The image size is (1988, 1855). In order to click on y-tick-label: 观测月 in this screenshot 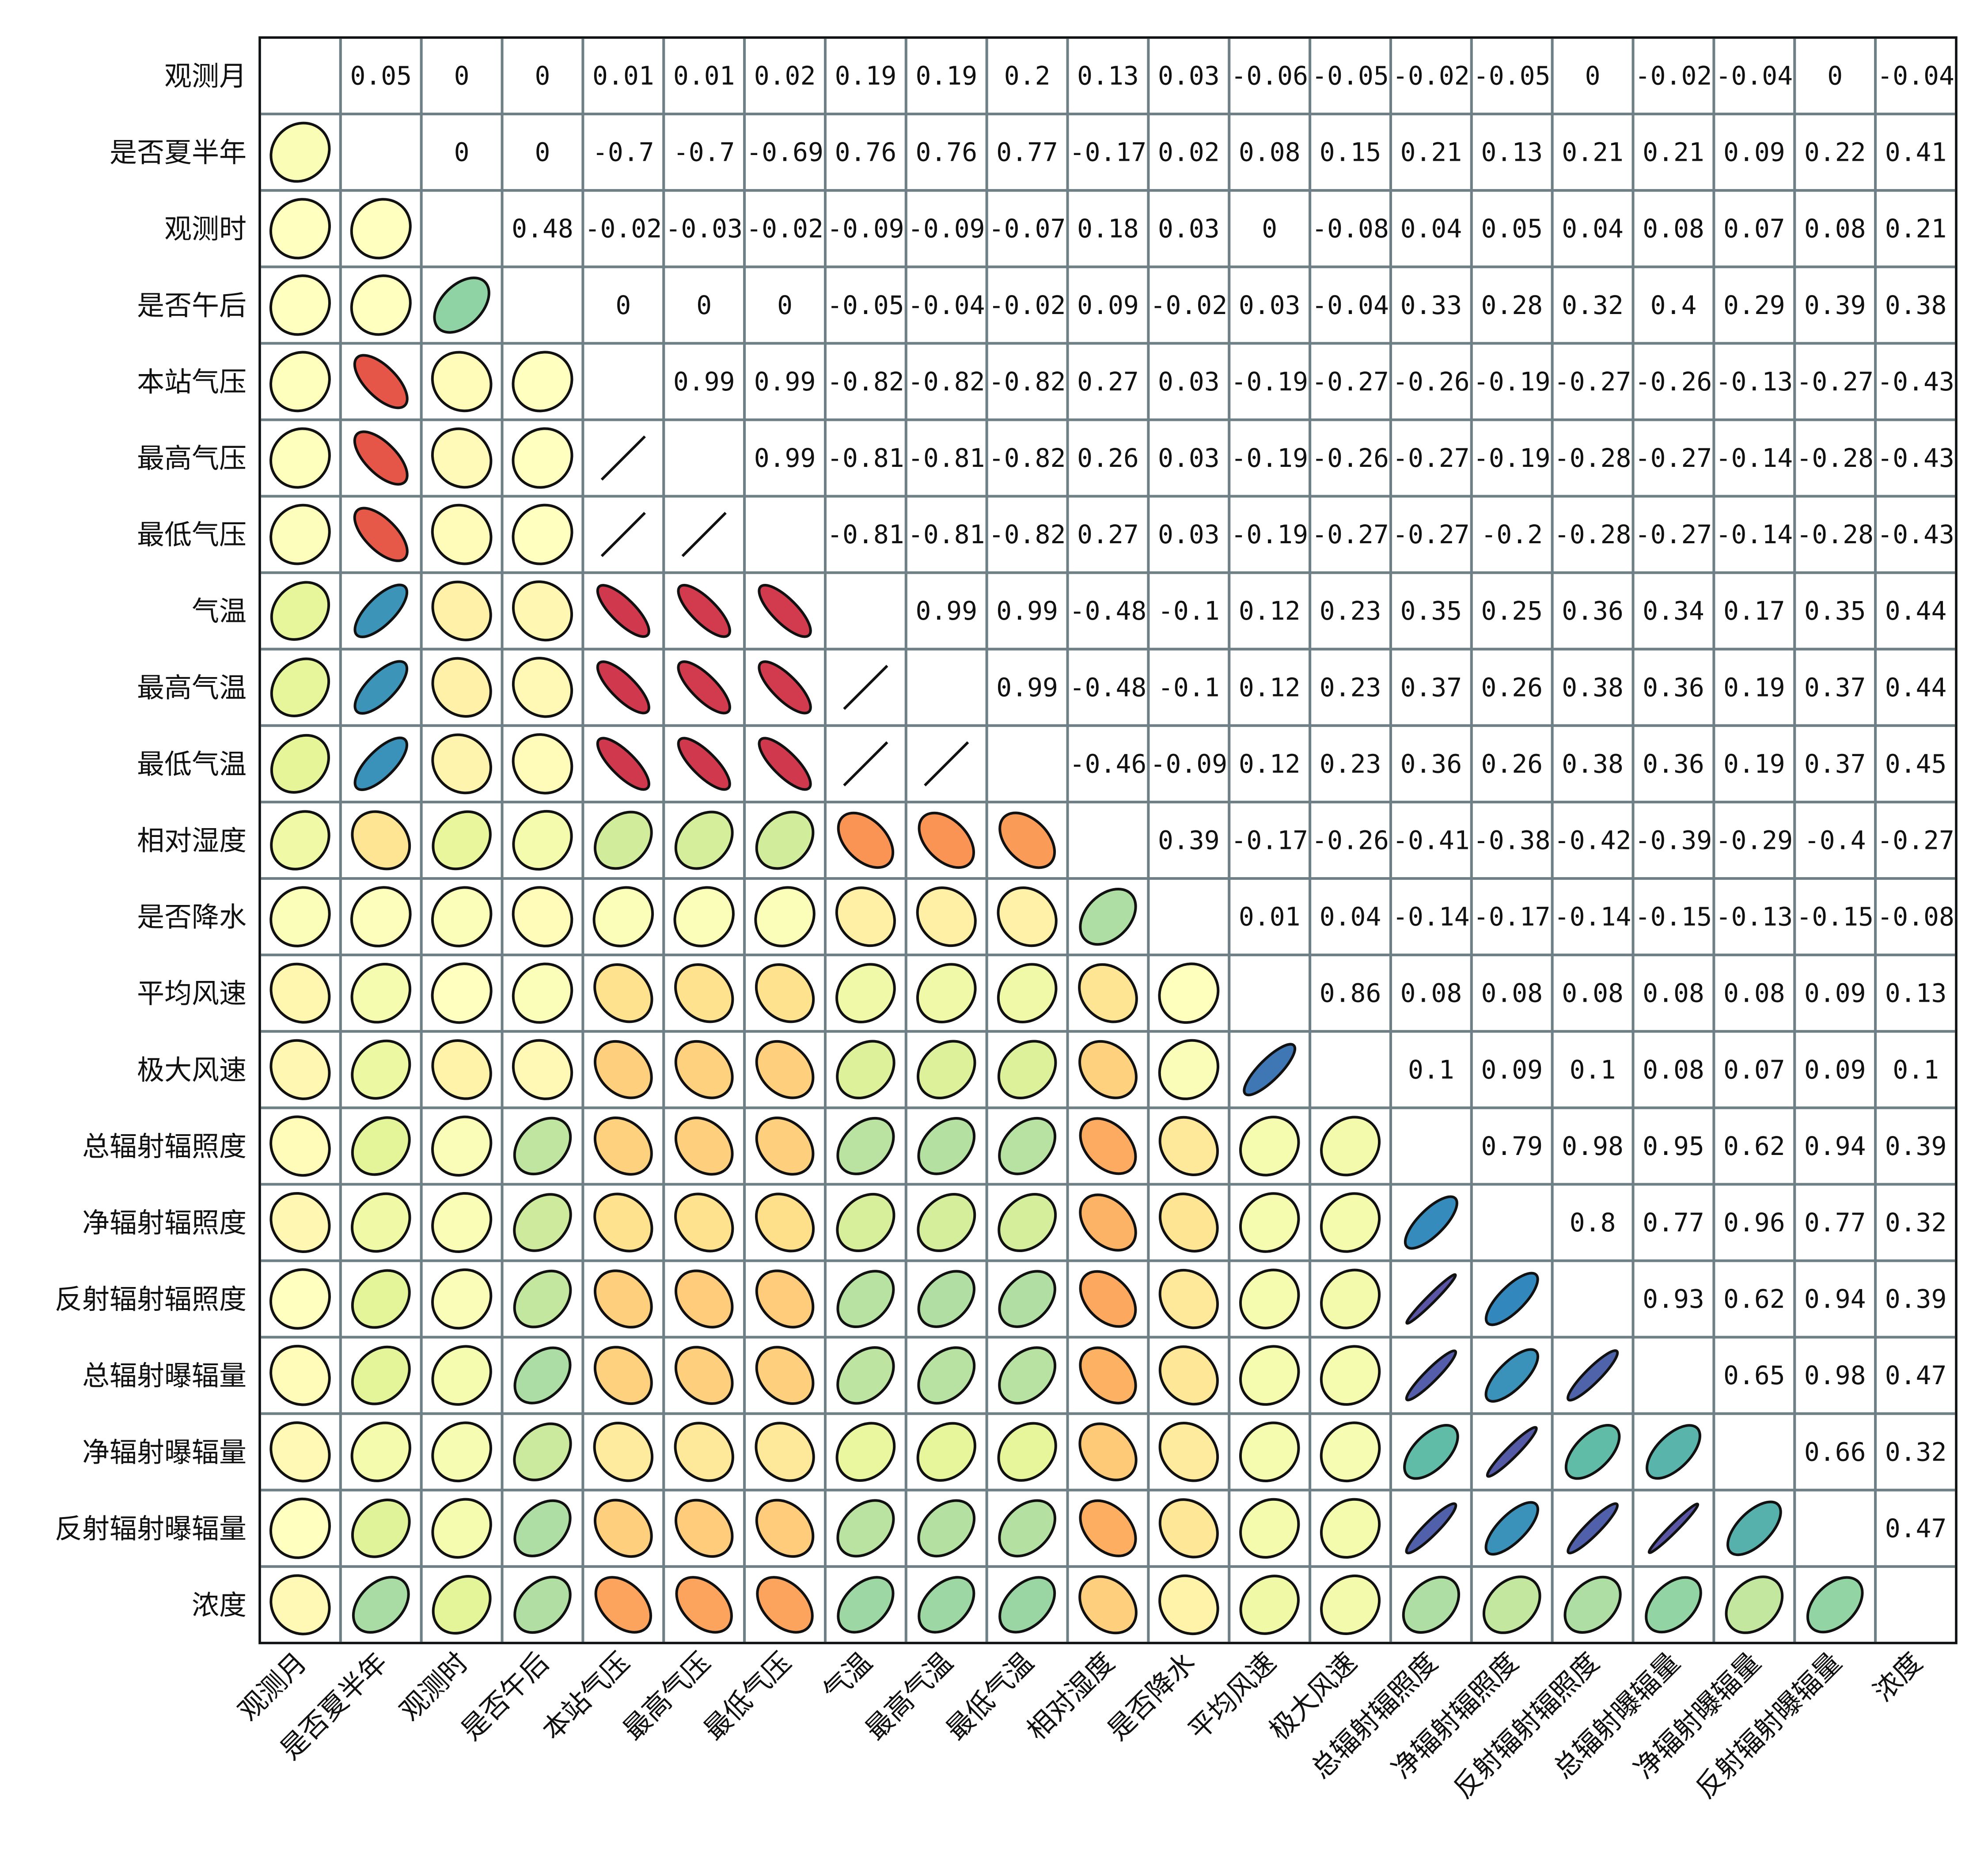, I will do `click(205, 76)`.